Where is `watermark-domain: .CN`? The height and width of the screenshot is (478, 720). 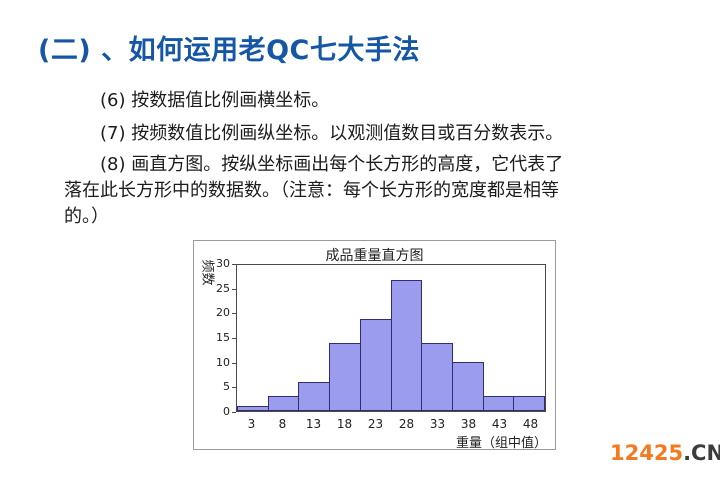
watermark-domain: .CN is located at coordinates (701, 453).